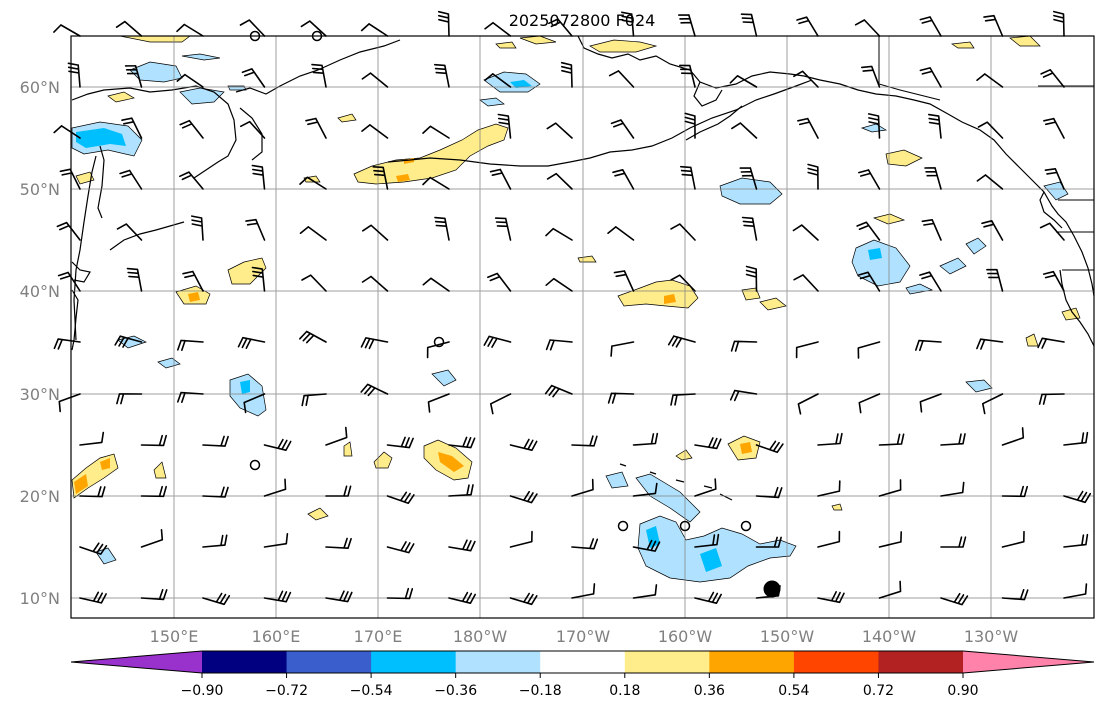  What do you see at coordinates (75, 320) in the screenshot?
I see `coastline-japan` at bounding box center [75, 320].